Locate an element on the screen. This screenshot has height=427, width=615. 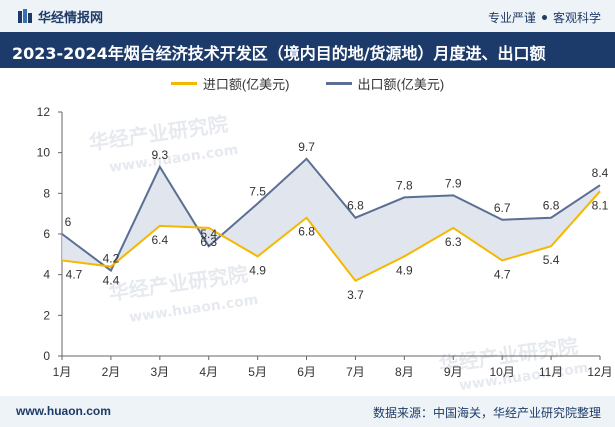
legend-label-export: 出口额(亿美元) is located at coordinates (401, 84).